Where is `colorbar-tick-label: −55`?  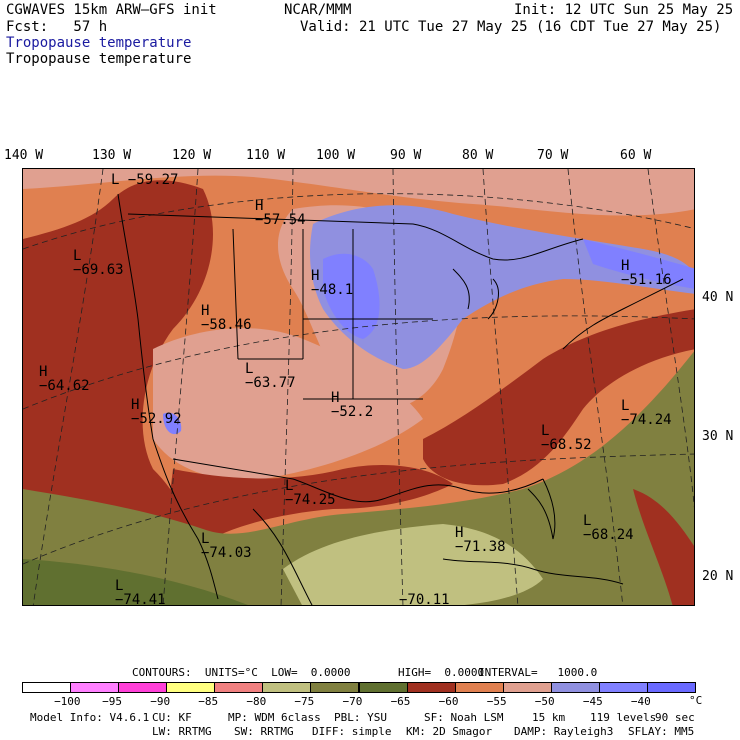
colorbar-tick-label: −55 is located at coordinates (496, 701).